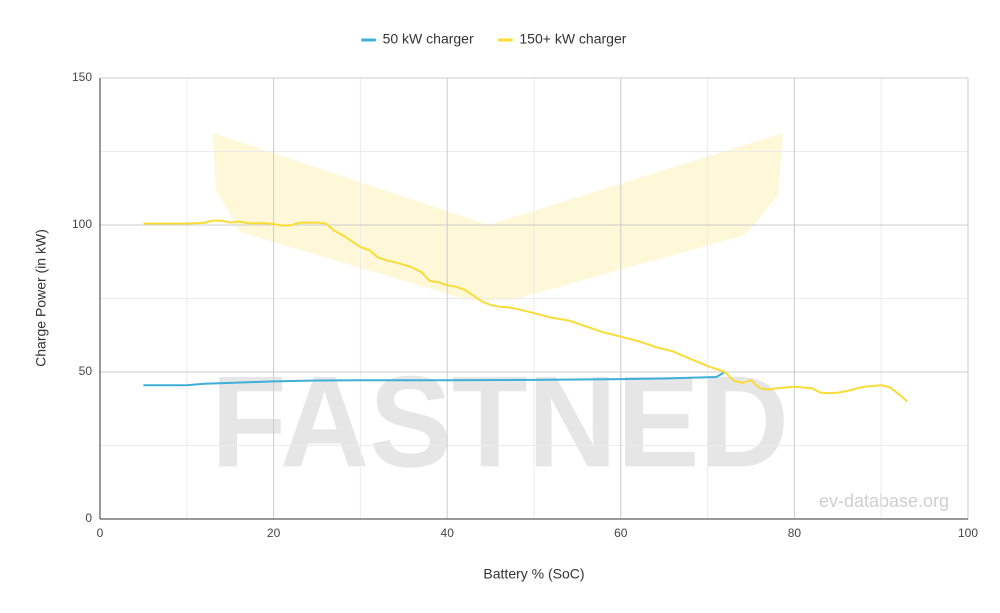 The height and width of the screenshot is (613, 1000). What do you see at coordinates (572, 39) in the screenshot?
I see `legend-label: 150+ kW charger` at bounding box center [572, 39].